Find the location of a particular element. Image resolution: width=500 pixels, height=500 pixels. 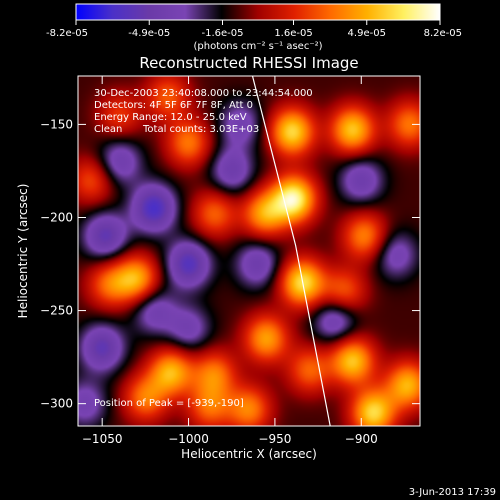

y-tick-label: −300 is located at coordinates (56, 404).